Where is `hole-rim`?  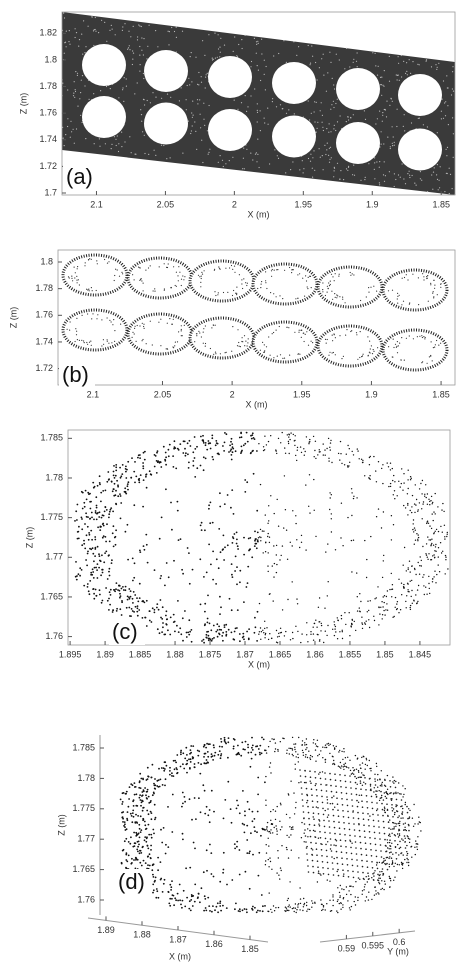 hole-rim is located at coordinates (222, 338).